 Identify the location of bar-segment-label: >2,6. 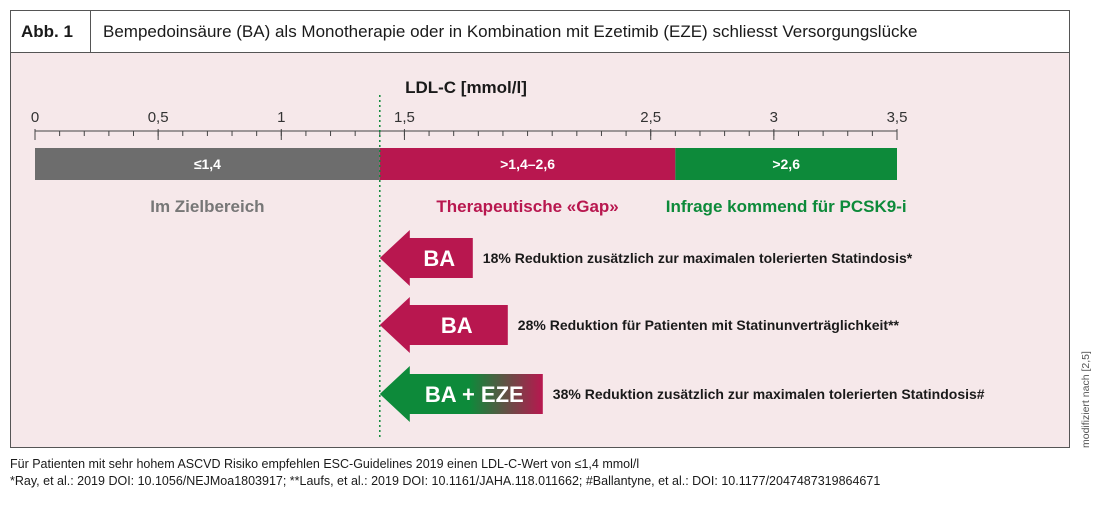
(786, 164).